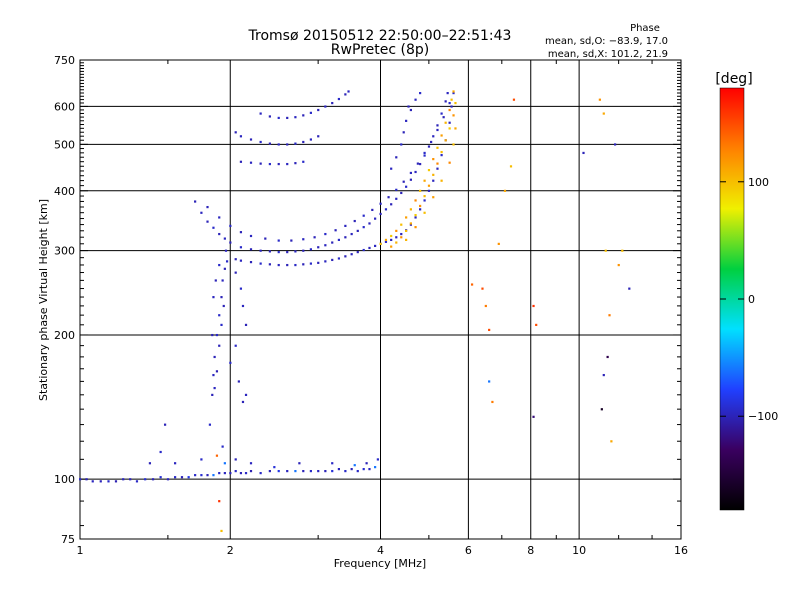 This screenshot has height=600, width=800. What do you see at coordinates (64, 106) in the screenshot?
I see `y-tick-label: 600` at bounding box center [64, 106].